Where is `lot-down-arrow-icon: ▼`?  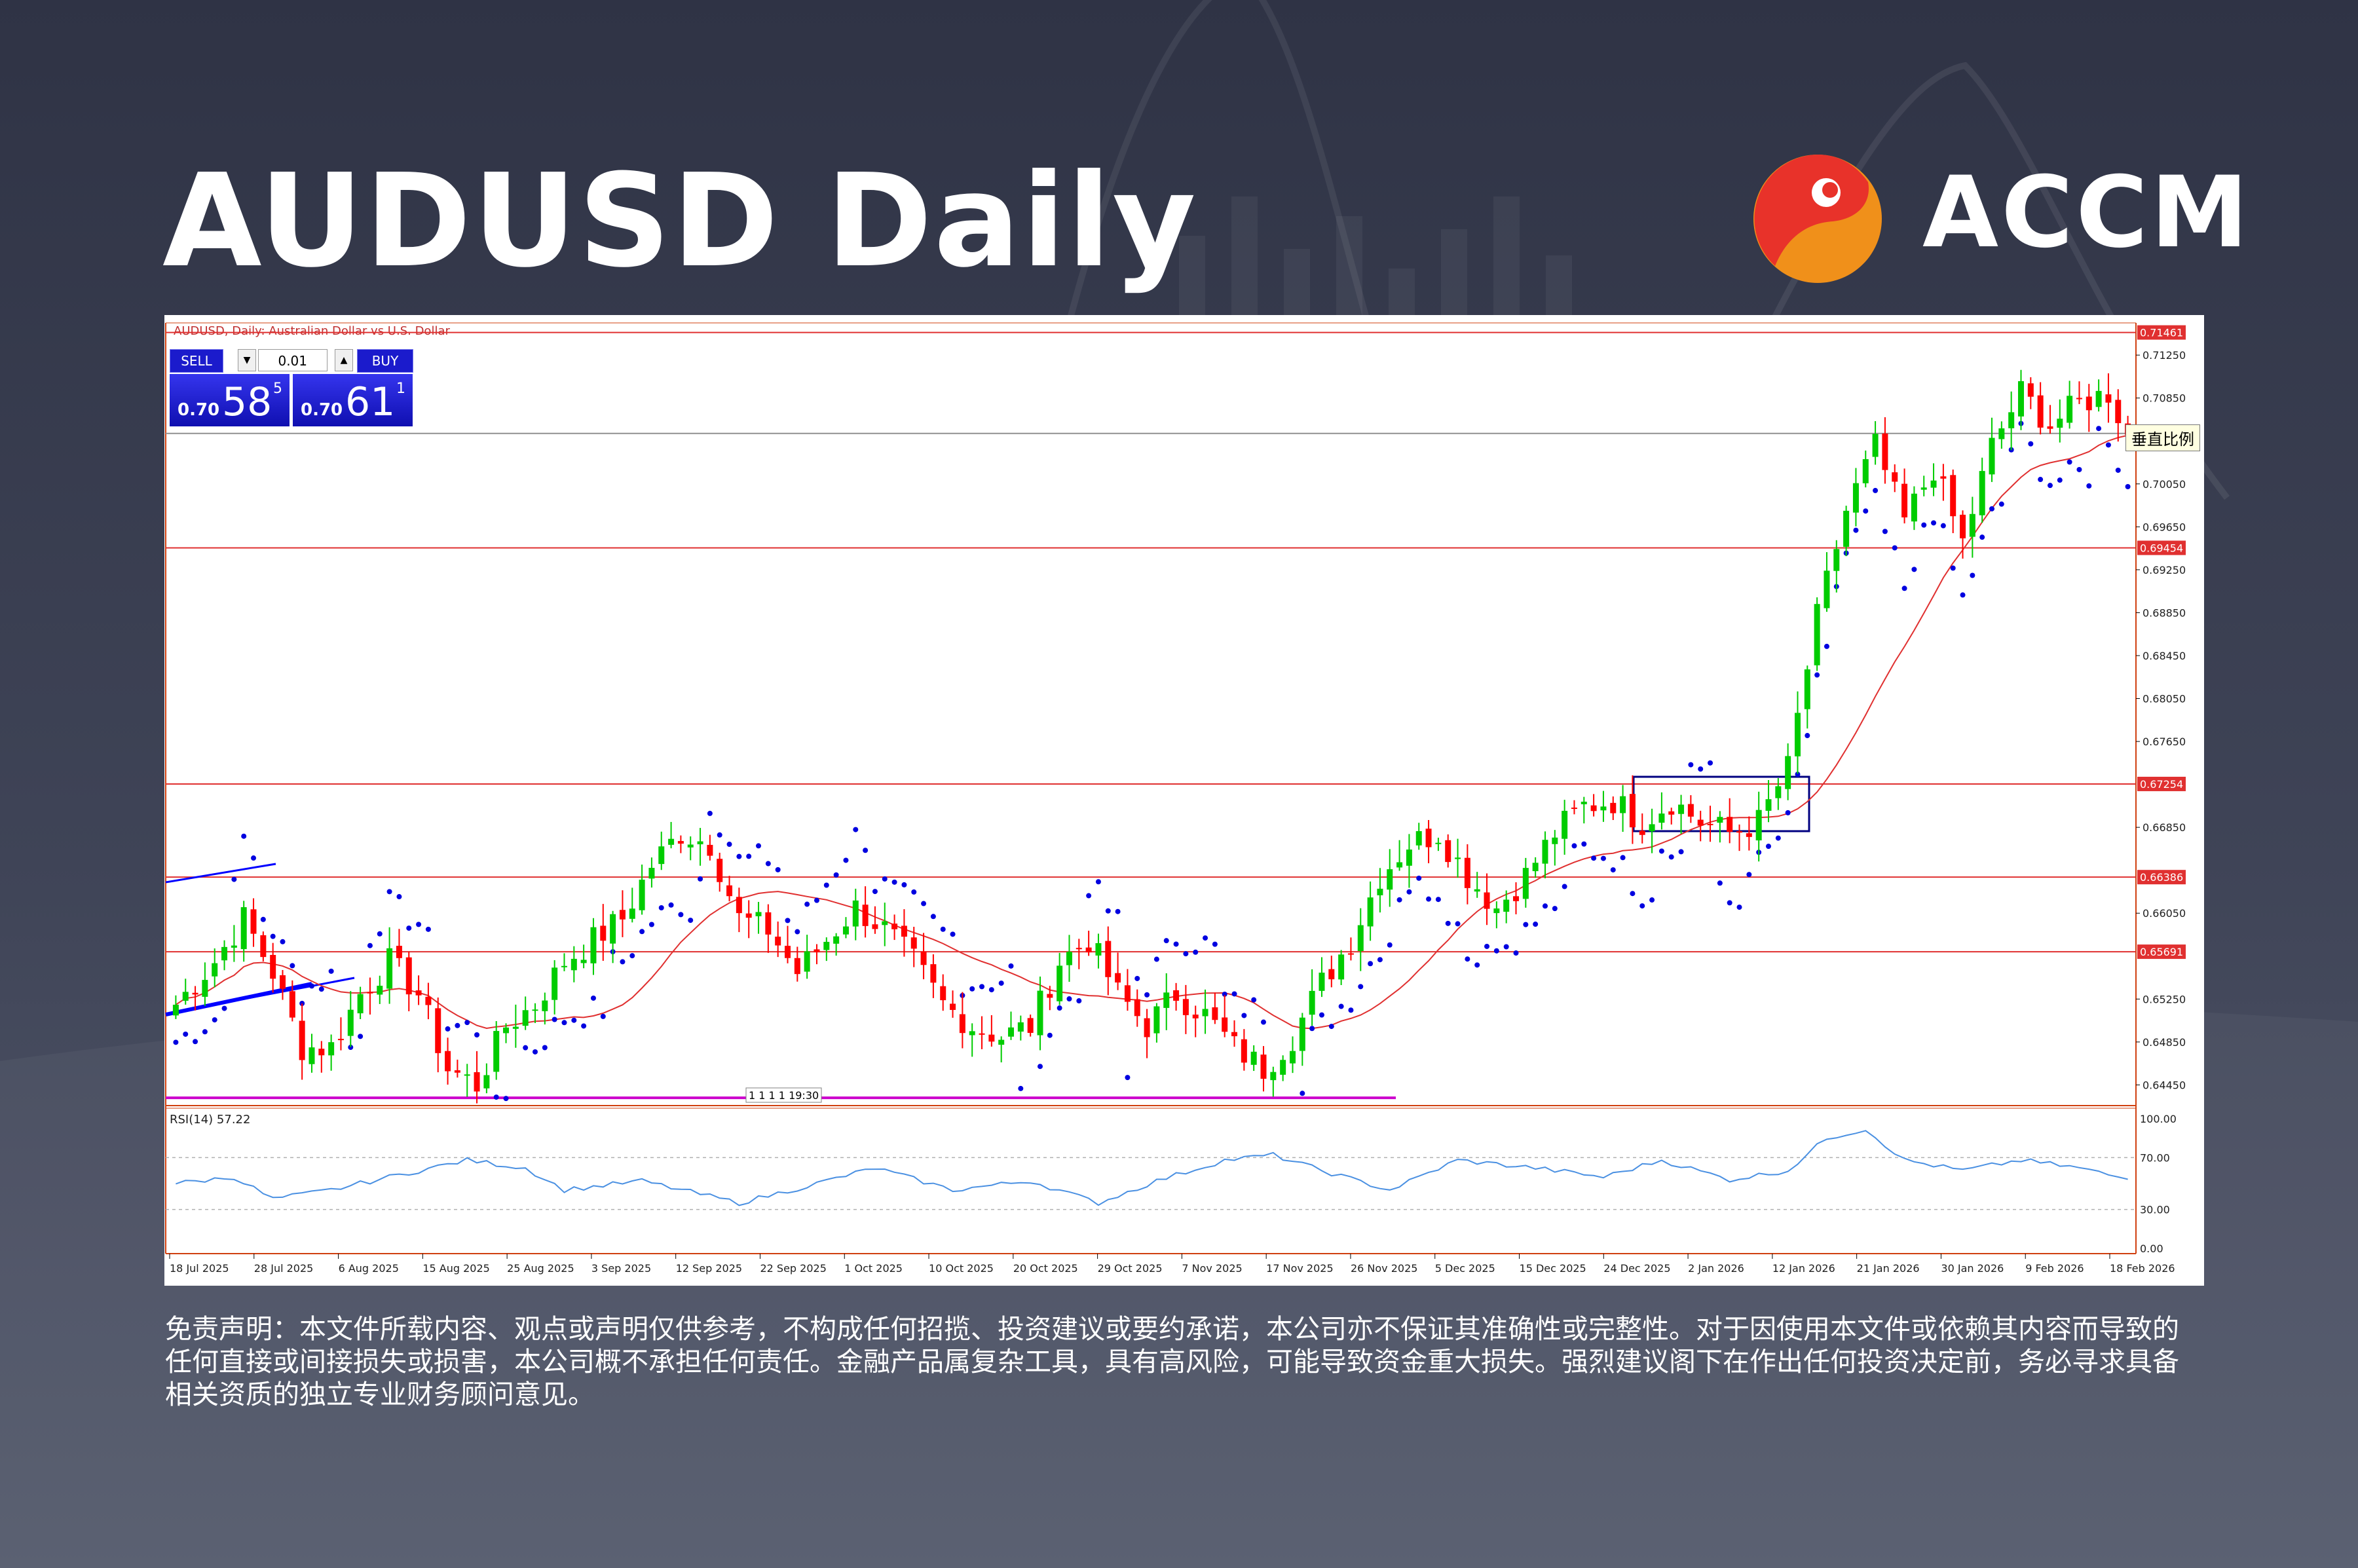
lot-down-arrow-icon: ▼ is located at coordinates (247, 360).